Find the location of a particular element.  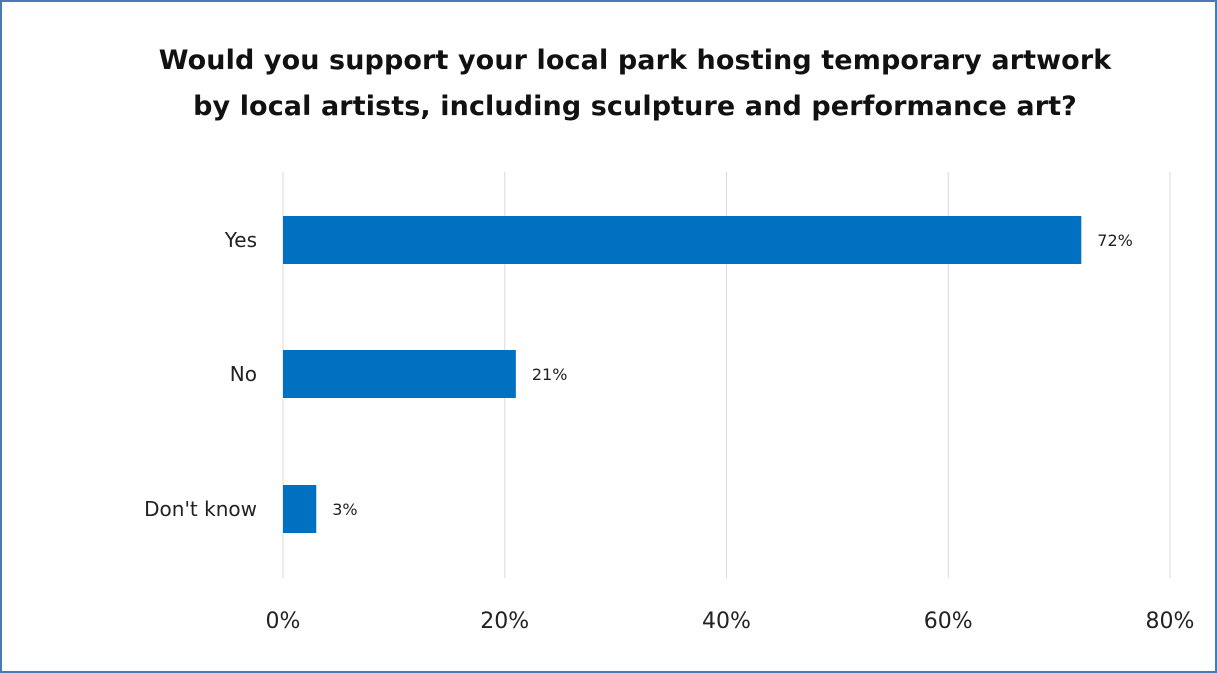

x-tick-label-2: 40% is located at coordinates (726, 621).